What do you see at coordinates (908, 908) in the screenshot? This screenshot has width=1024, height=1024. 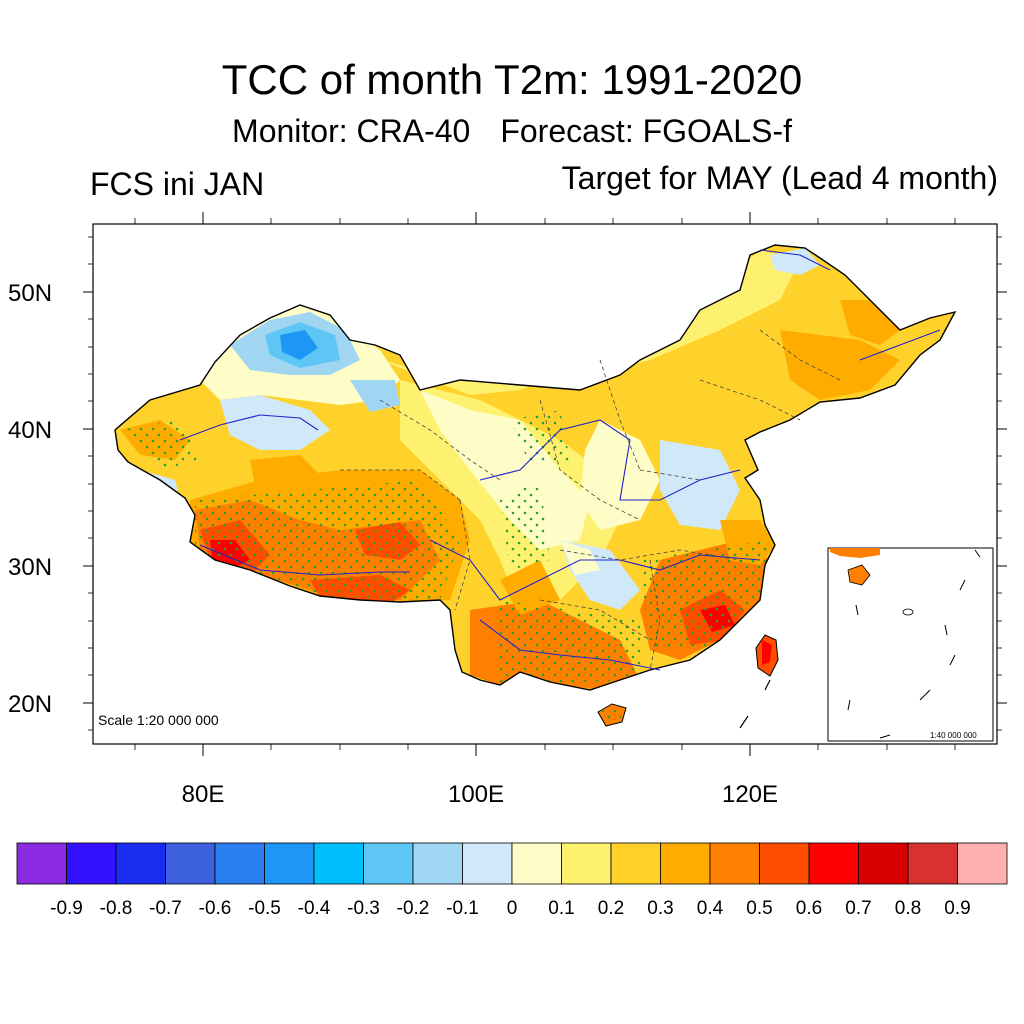 I see `colorbar-label: 0.8` at bounding box center [908, 908].